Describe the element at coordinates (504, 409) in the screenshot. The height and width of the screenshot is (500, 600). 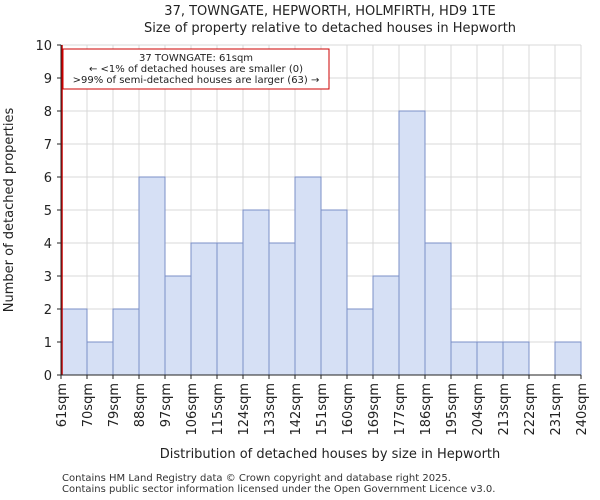
I see `x-tick-label: 213sqm` at that location.